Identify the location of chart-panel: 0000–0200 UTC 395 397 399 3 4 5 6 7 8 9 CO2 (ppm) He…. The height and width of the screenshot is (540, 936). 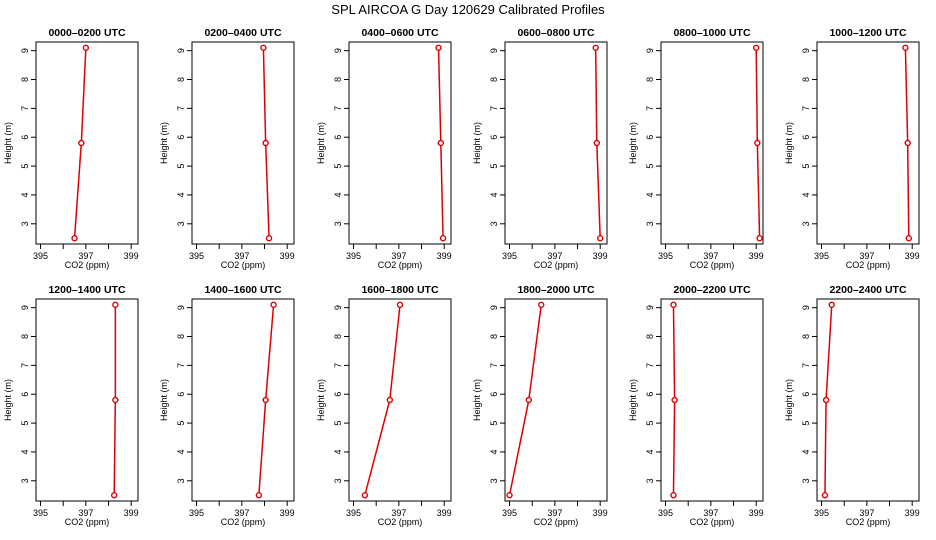
(71, 148).